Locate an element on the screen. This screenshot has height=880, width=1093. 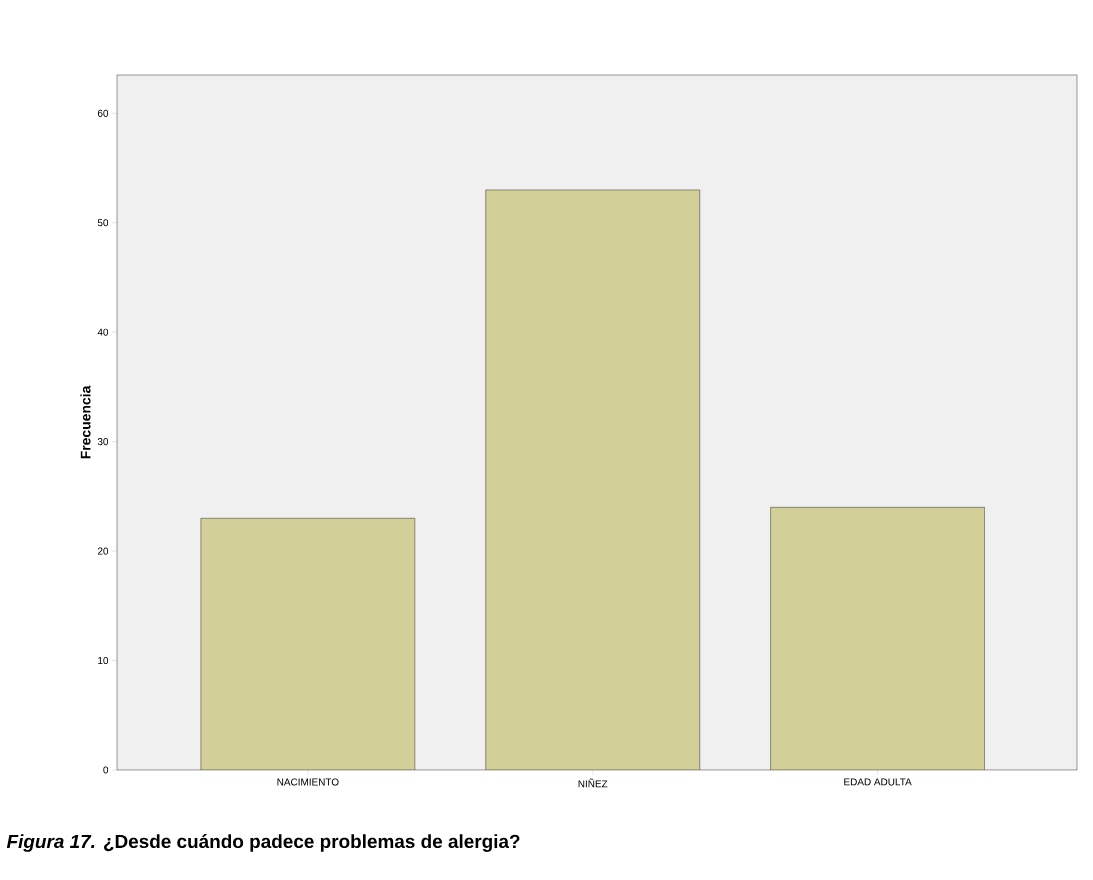
x-tick-label: EDAD ADULTA is located at coordinates (878, 782).